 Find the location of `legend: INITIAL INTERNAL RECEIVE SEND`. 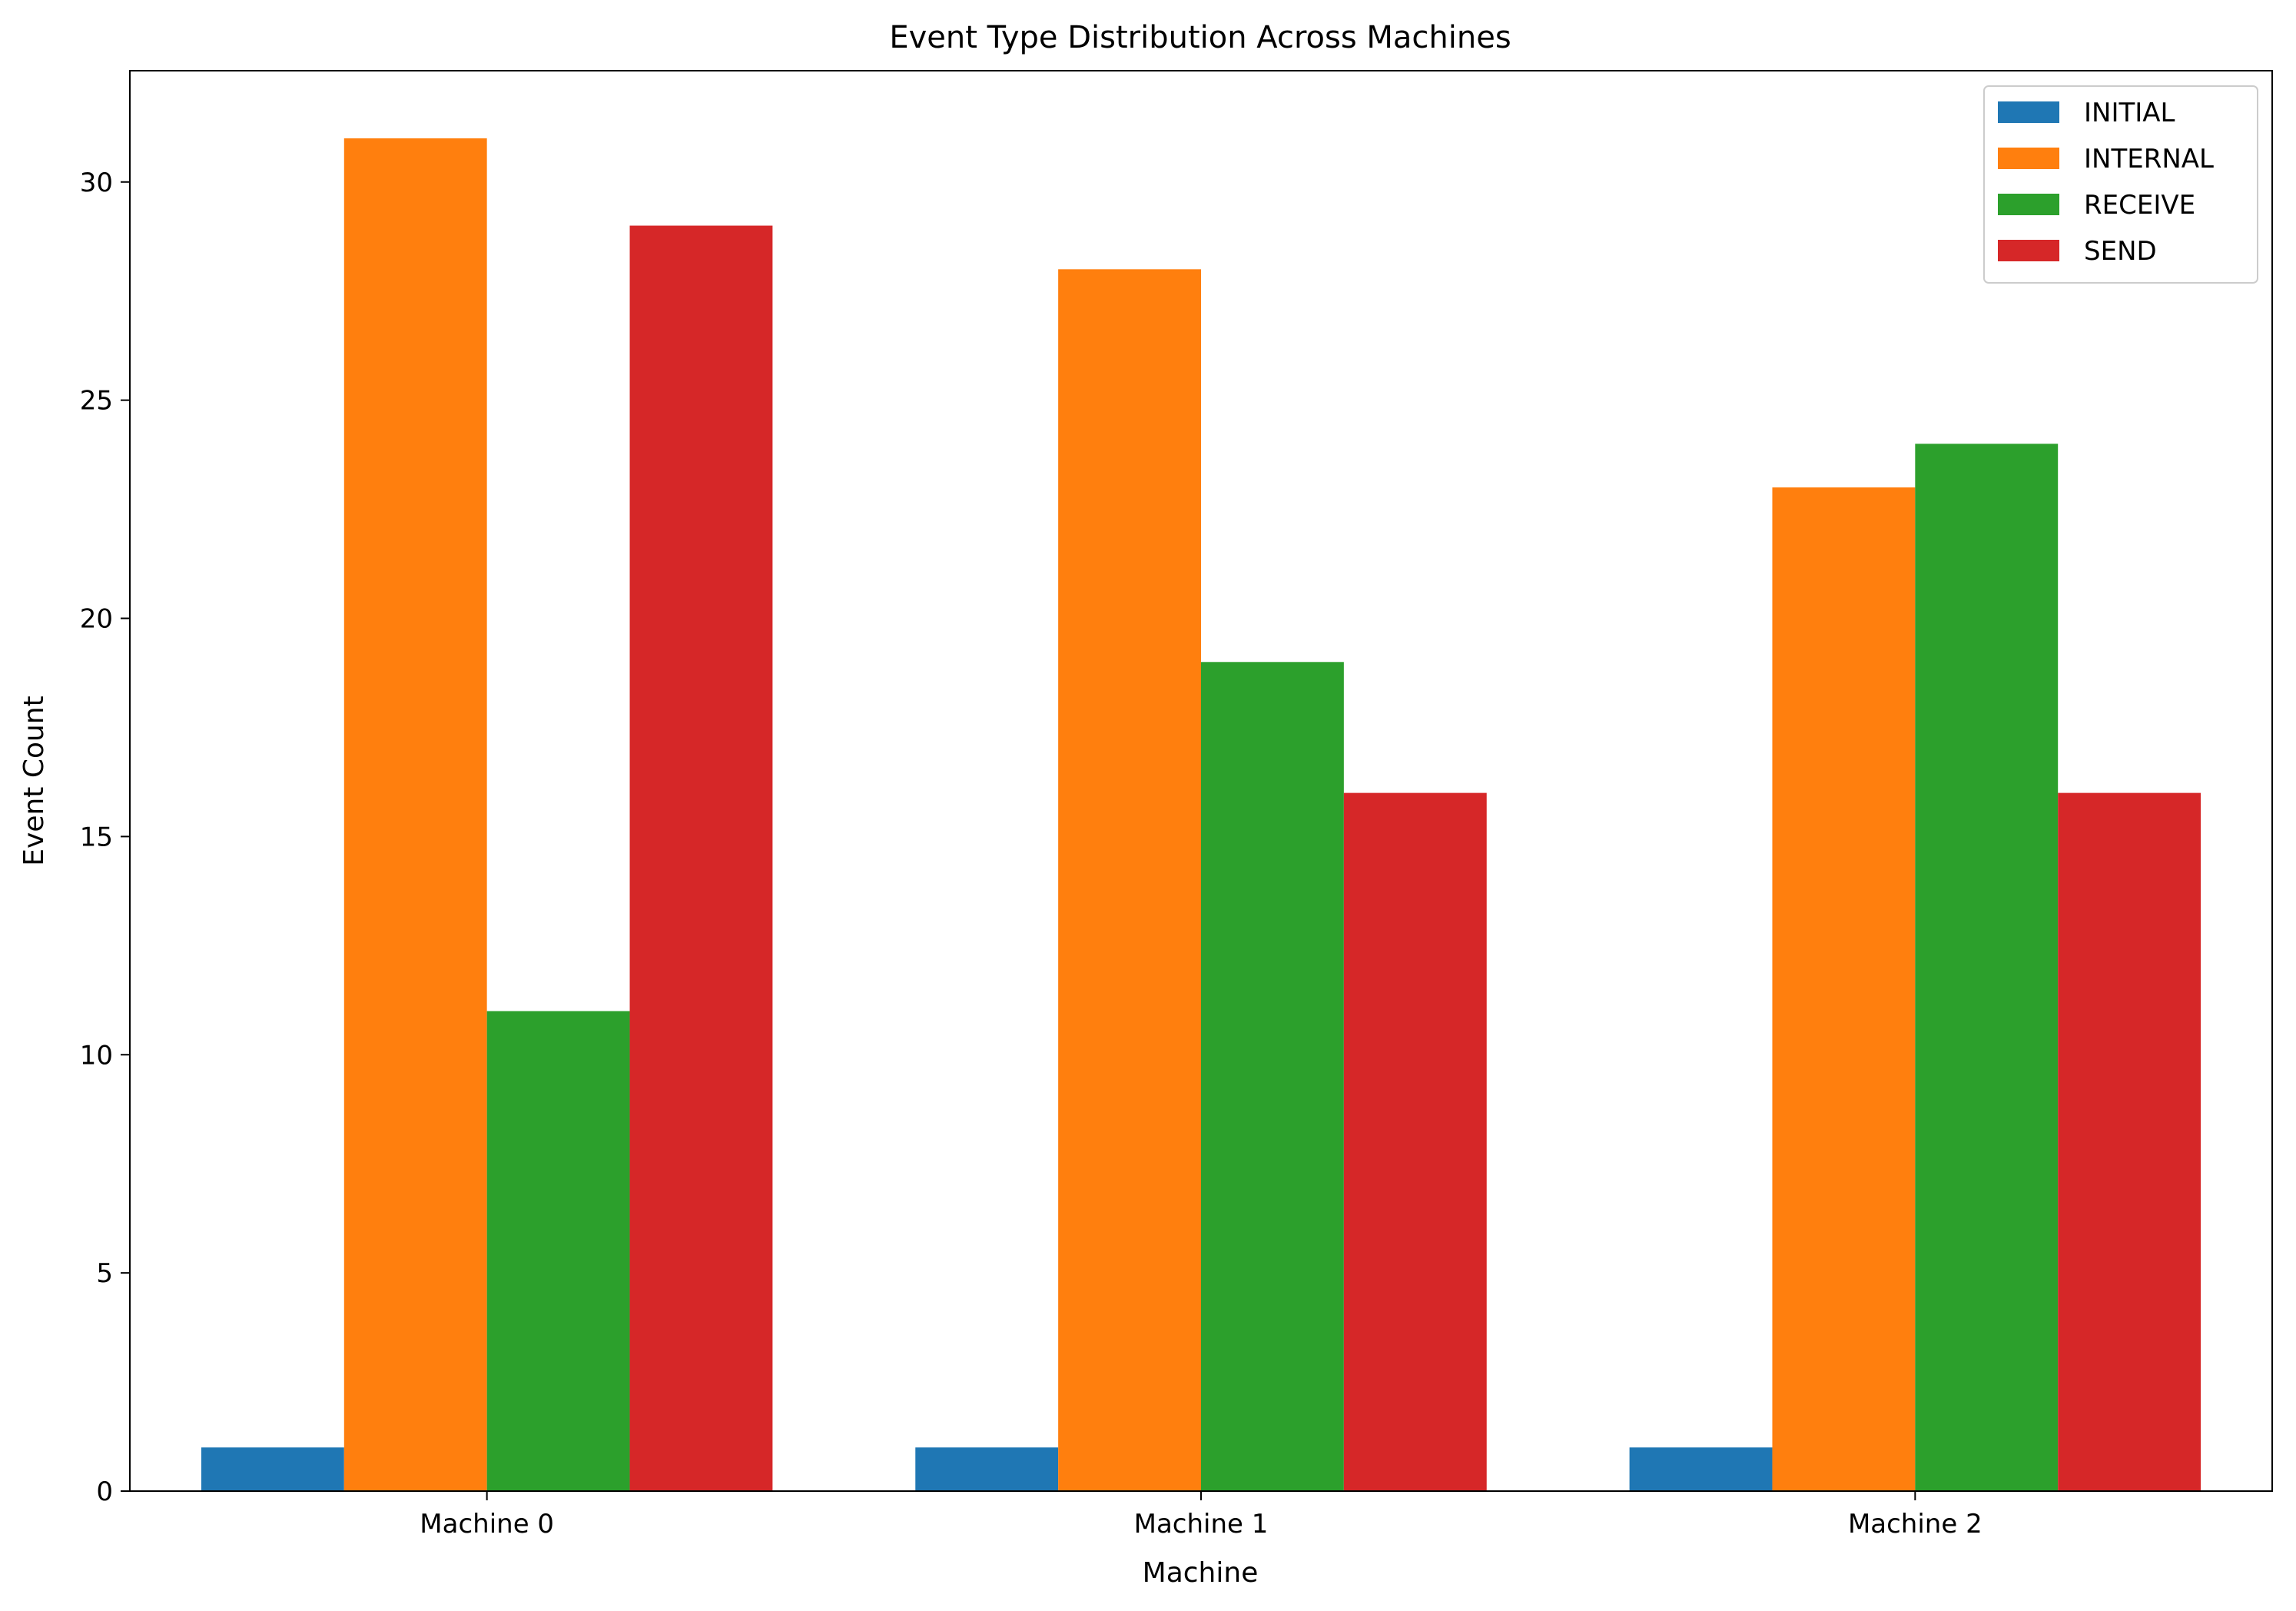

legend: INITIAL INTERNAL RECEIVE SEND is located at coordinates (2120, 184).